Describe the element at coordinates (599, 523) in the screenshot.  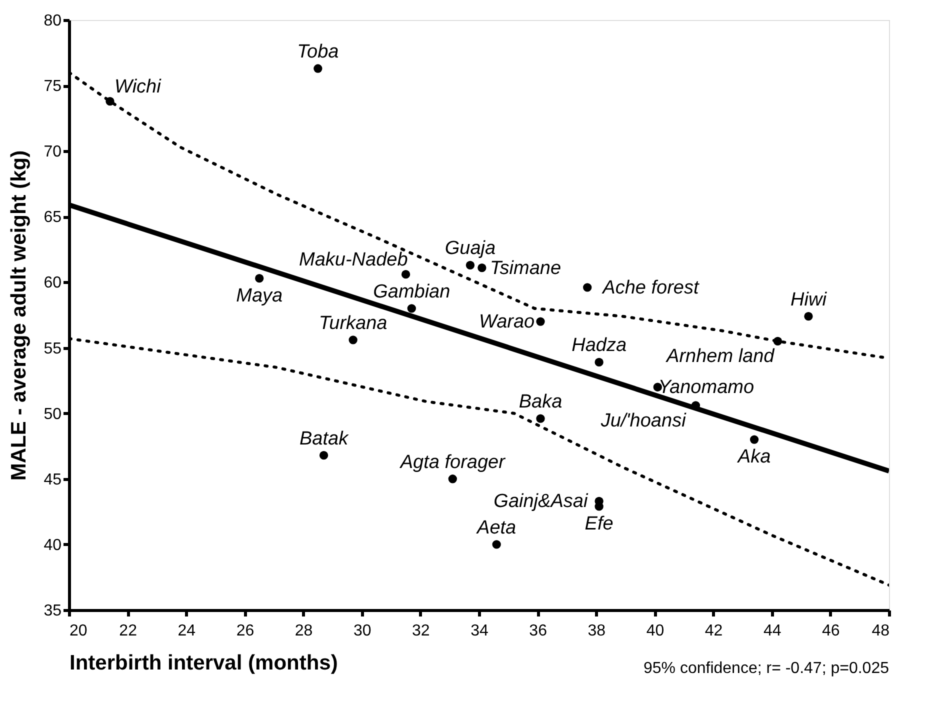
I see `series-label: Efe` at that location.